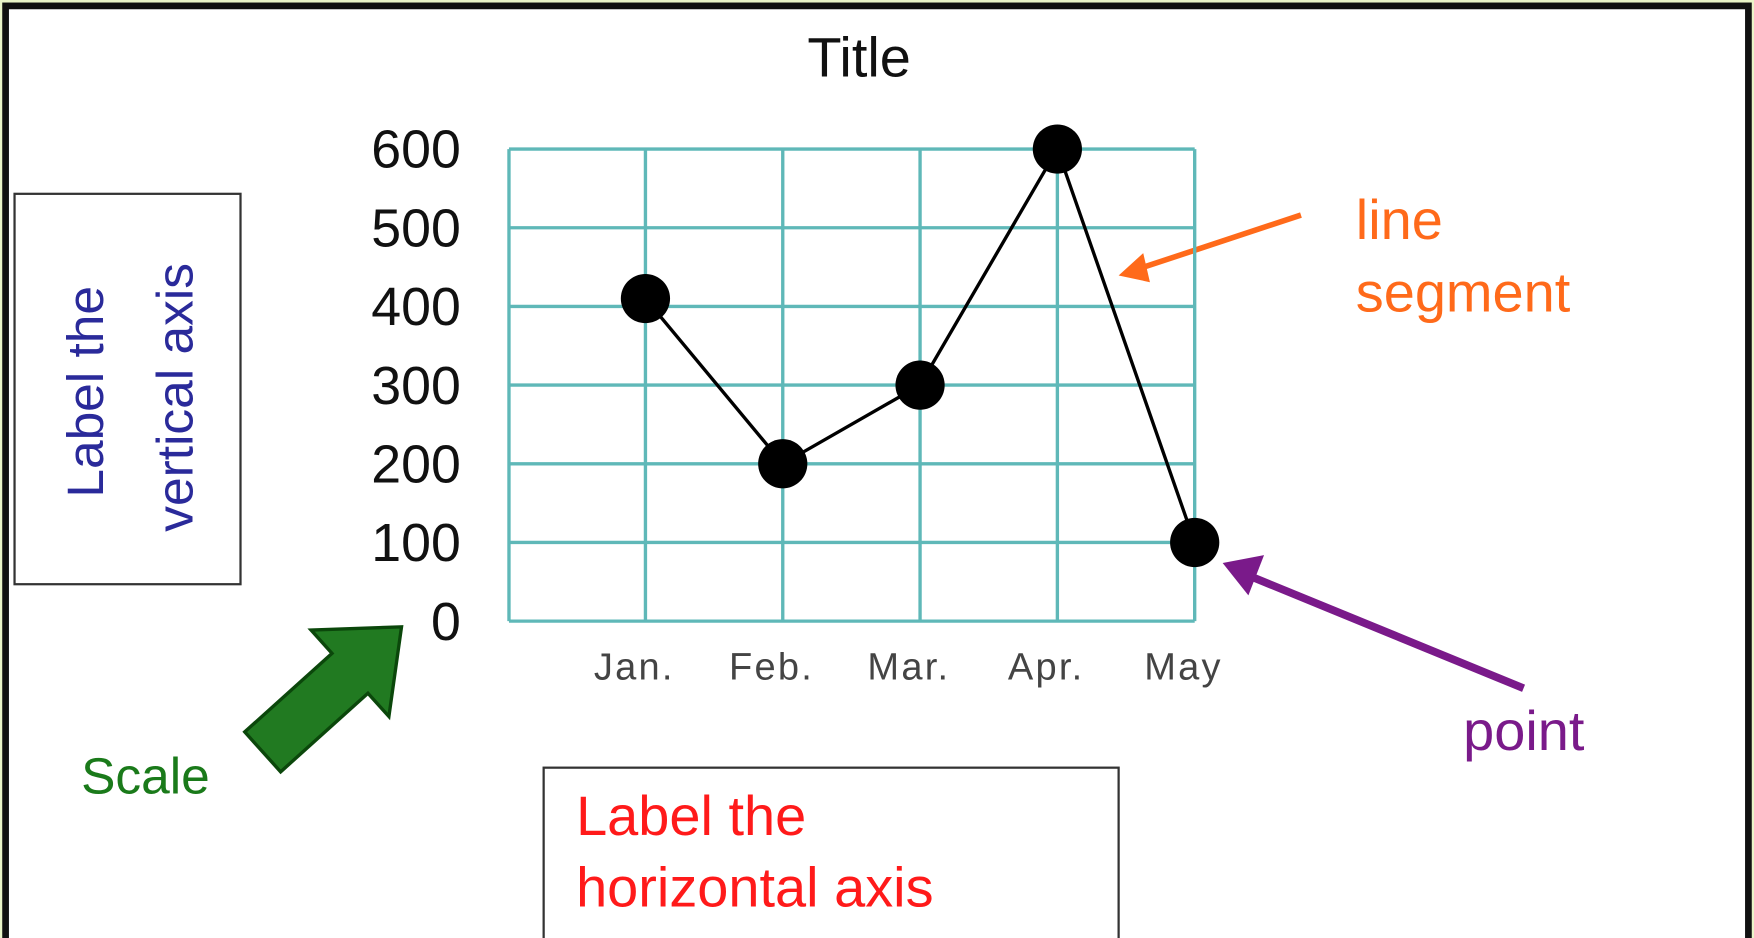  I want to click on y-axis-label: vertical axis, so click(175, 397).